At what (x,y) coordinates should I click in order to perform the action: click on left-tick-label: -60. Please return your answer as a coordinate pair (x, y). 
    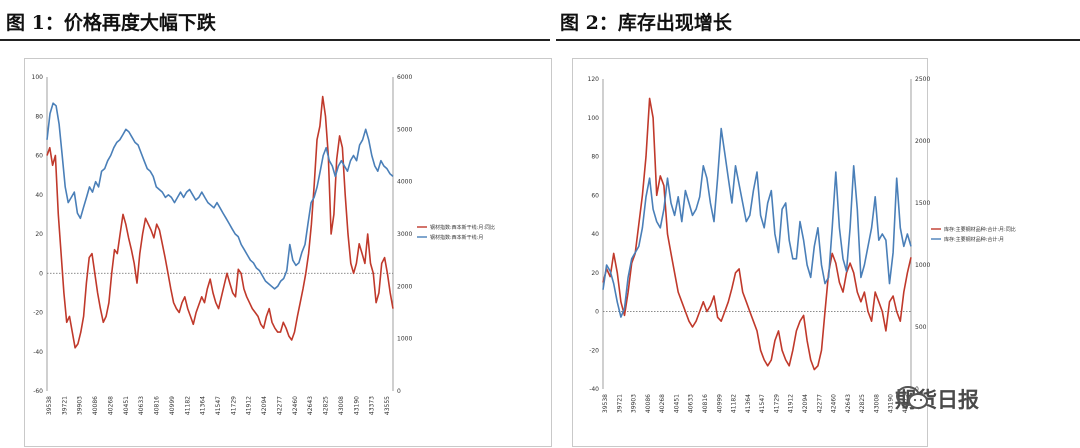
    Looking at the image, I should click on (38, 391).